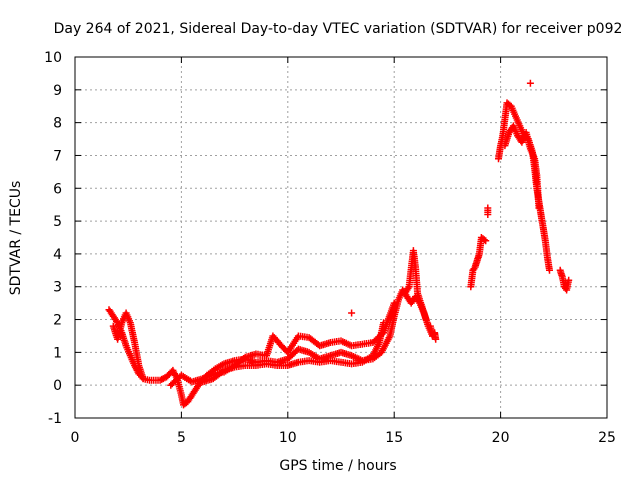 The image size is (640, 480). What do you see at coordinates (181, 438) in the screenshot?
I see `x-tick-label: 5` at bounding box center [181, 438].